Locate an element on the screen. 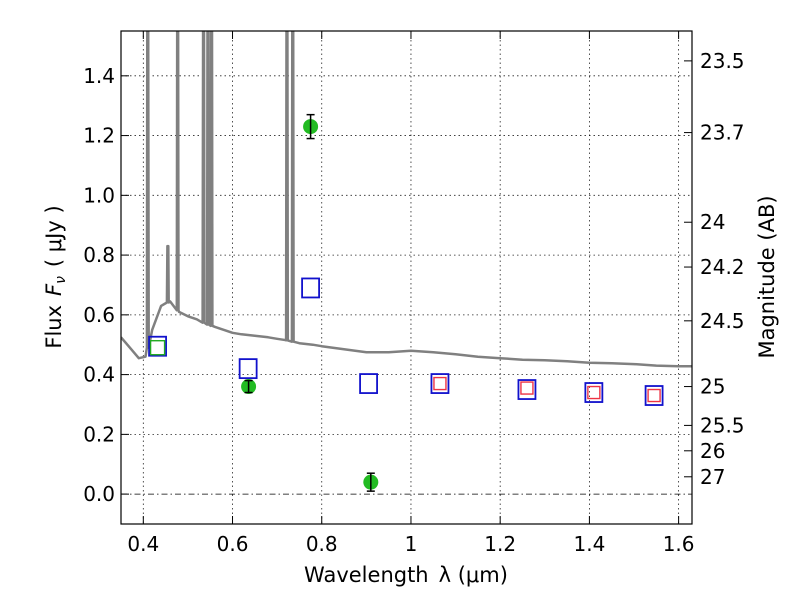 The width and height of the screenshot is (800, 600). y-axis-unit: ( μJy ) is located at coordinates (54, 236).